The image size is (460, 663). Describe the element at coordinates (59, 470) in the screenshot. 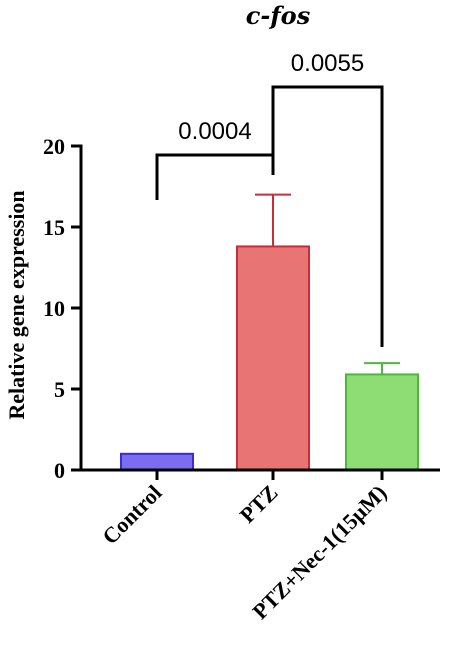

I see `y-tick-label: 0` at that location.